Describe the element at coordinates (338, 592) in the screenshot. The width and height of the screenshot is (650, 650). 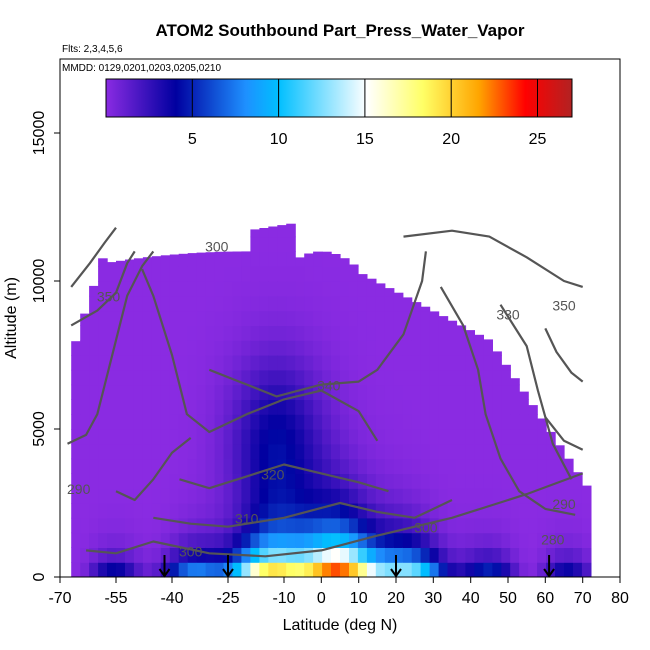
I see `x-axis: -70 -55 -40 -25 -10 0 10 20 30 40 50 60 70 80` at that location.